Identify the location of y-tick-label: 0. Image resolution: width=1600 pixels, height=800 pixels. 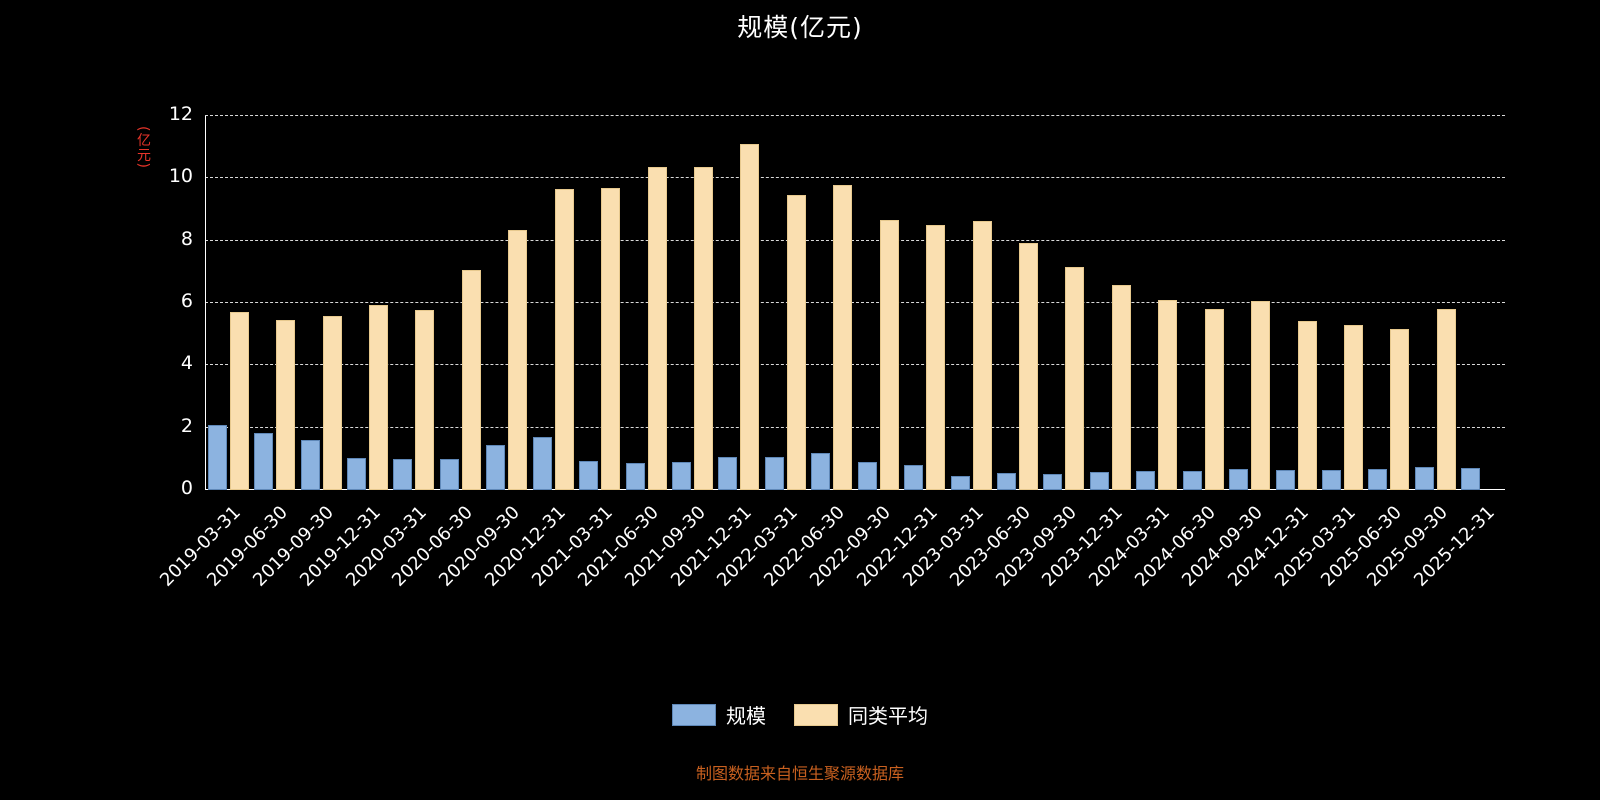
(186, 488).